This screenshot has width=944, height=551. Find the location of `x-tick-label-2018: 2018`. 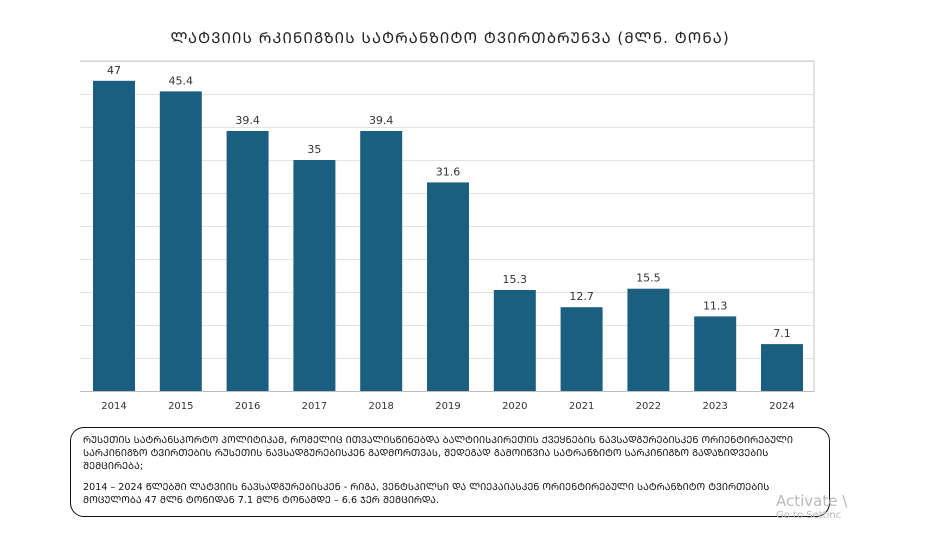

x-tick-label-2018: 2018 is located at coordinates (380, 406).